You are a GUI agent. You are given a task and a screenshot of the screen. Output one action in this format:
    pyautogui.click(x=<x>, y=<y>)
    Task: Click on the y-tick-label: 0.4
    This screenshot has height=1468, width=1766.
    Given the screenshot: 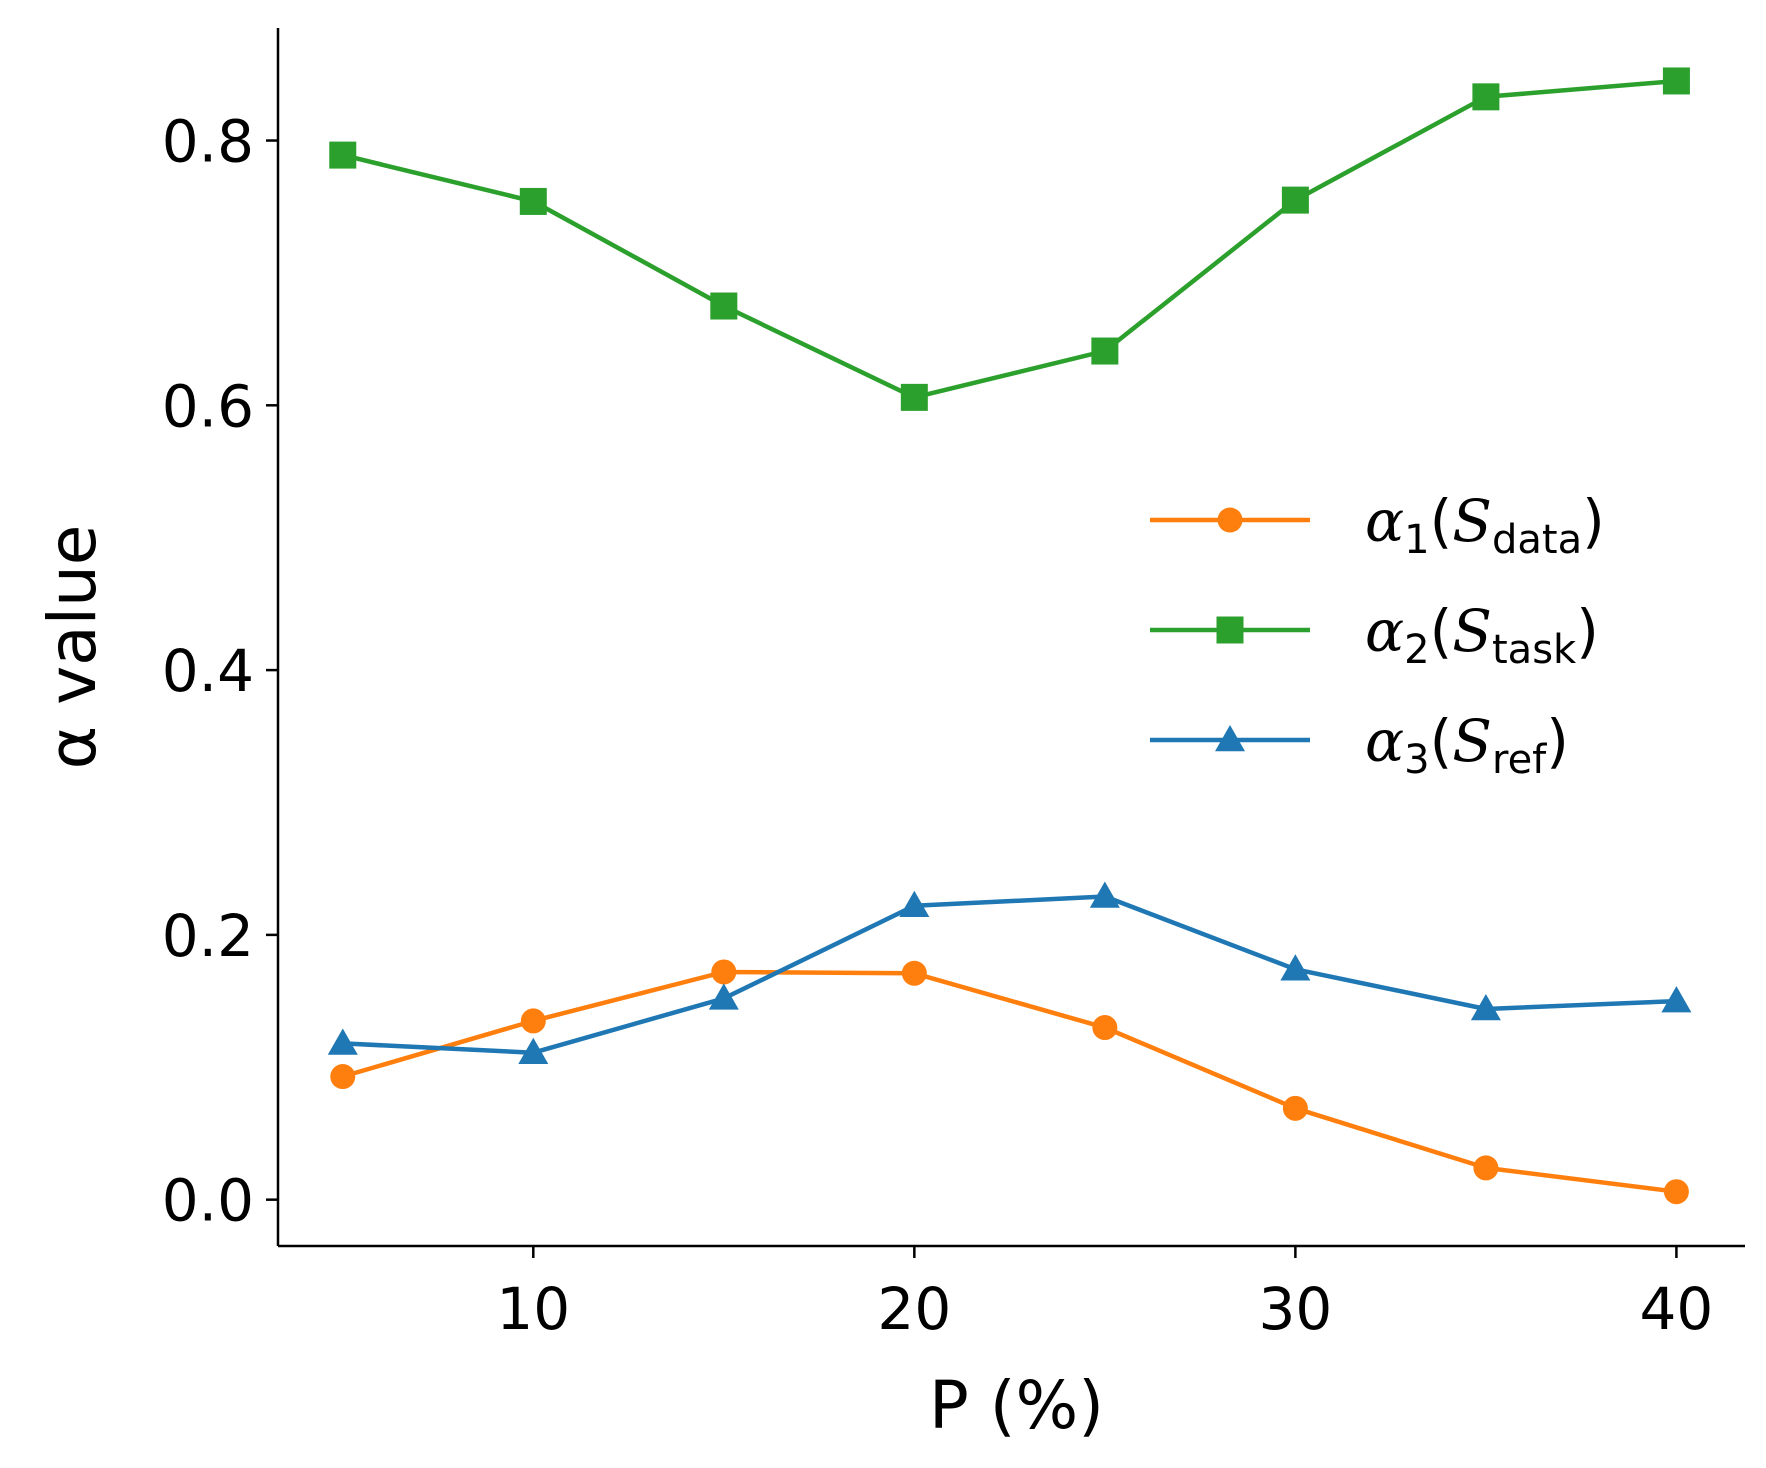 What is the action you would take?
    pyautogui.click(x=208, y=671)
    